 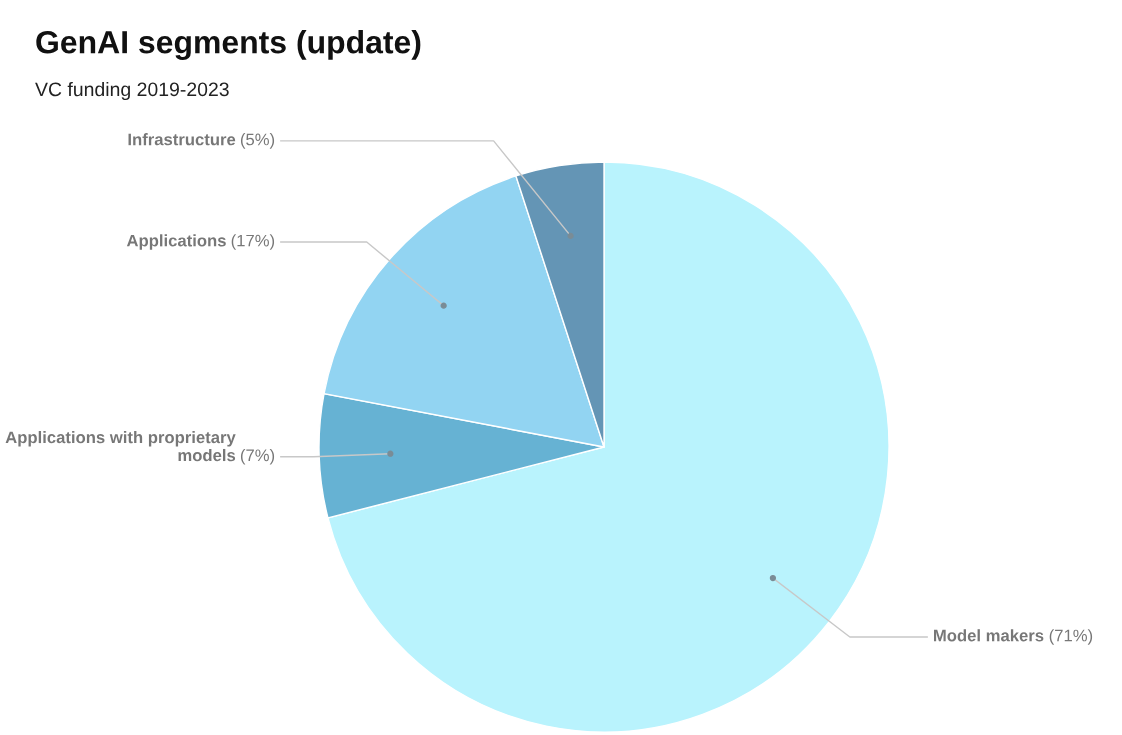 I want to click on slice-label: Infrastructure, so click(x=182, y=139).